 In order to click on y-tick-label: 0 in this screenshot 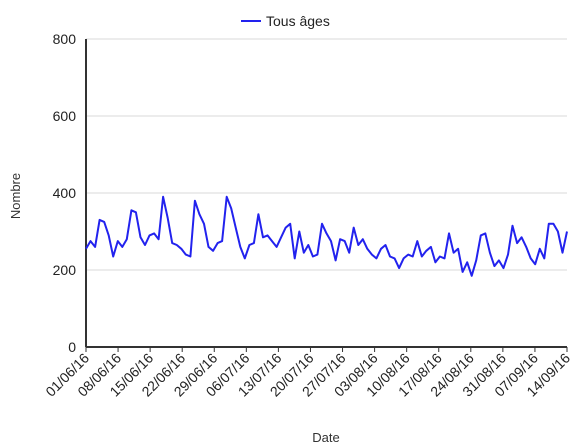, I will do `click(72, 347)`.